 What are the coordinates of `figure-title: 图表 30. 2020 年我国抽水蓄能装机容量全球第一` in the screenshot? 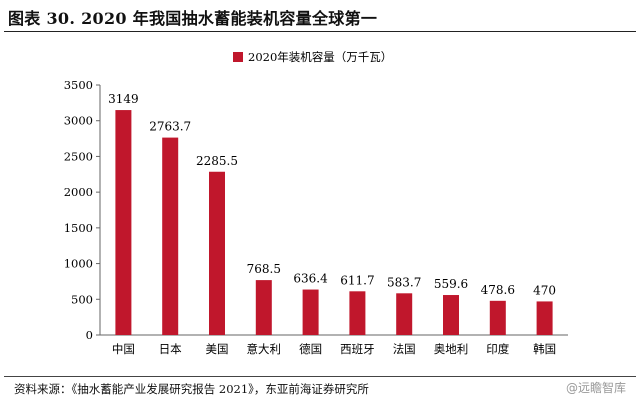 It's located at (193, 18).